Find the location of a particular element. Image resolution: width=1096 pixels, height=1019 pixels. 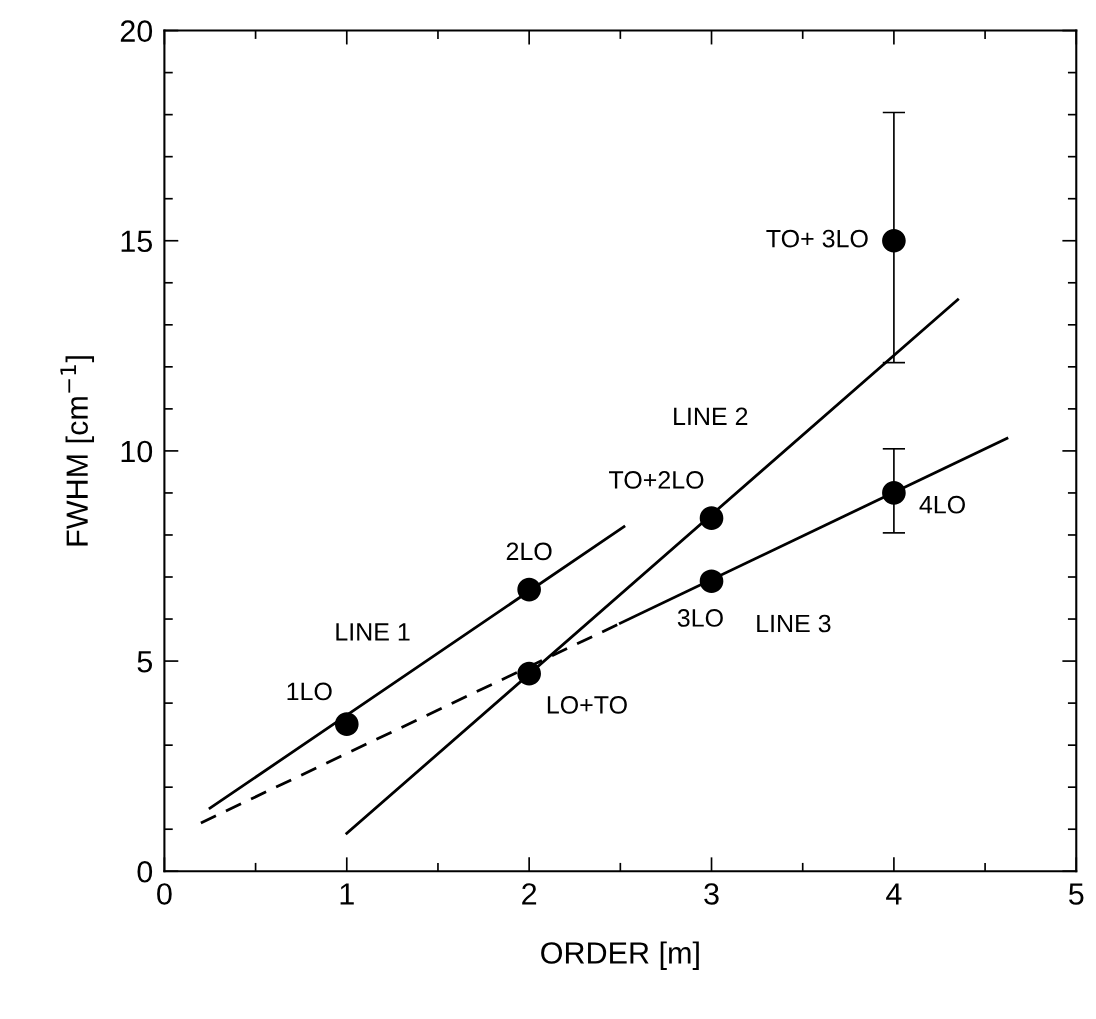

series-label: 4LO is located at coordinates (942, 504).